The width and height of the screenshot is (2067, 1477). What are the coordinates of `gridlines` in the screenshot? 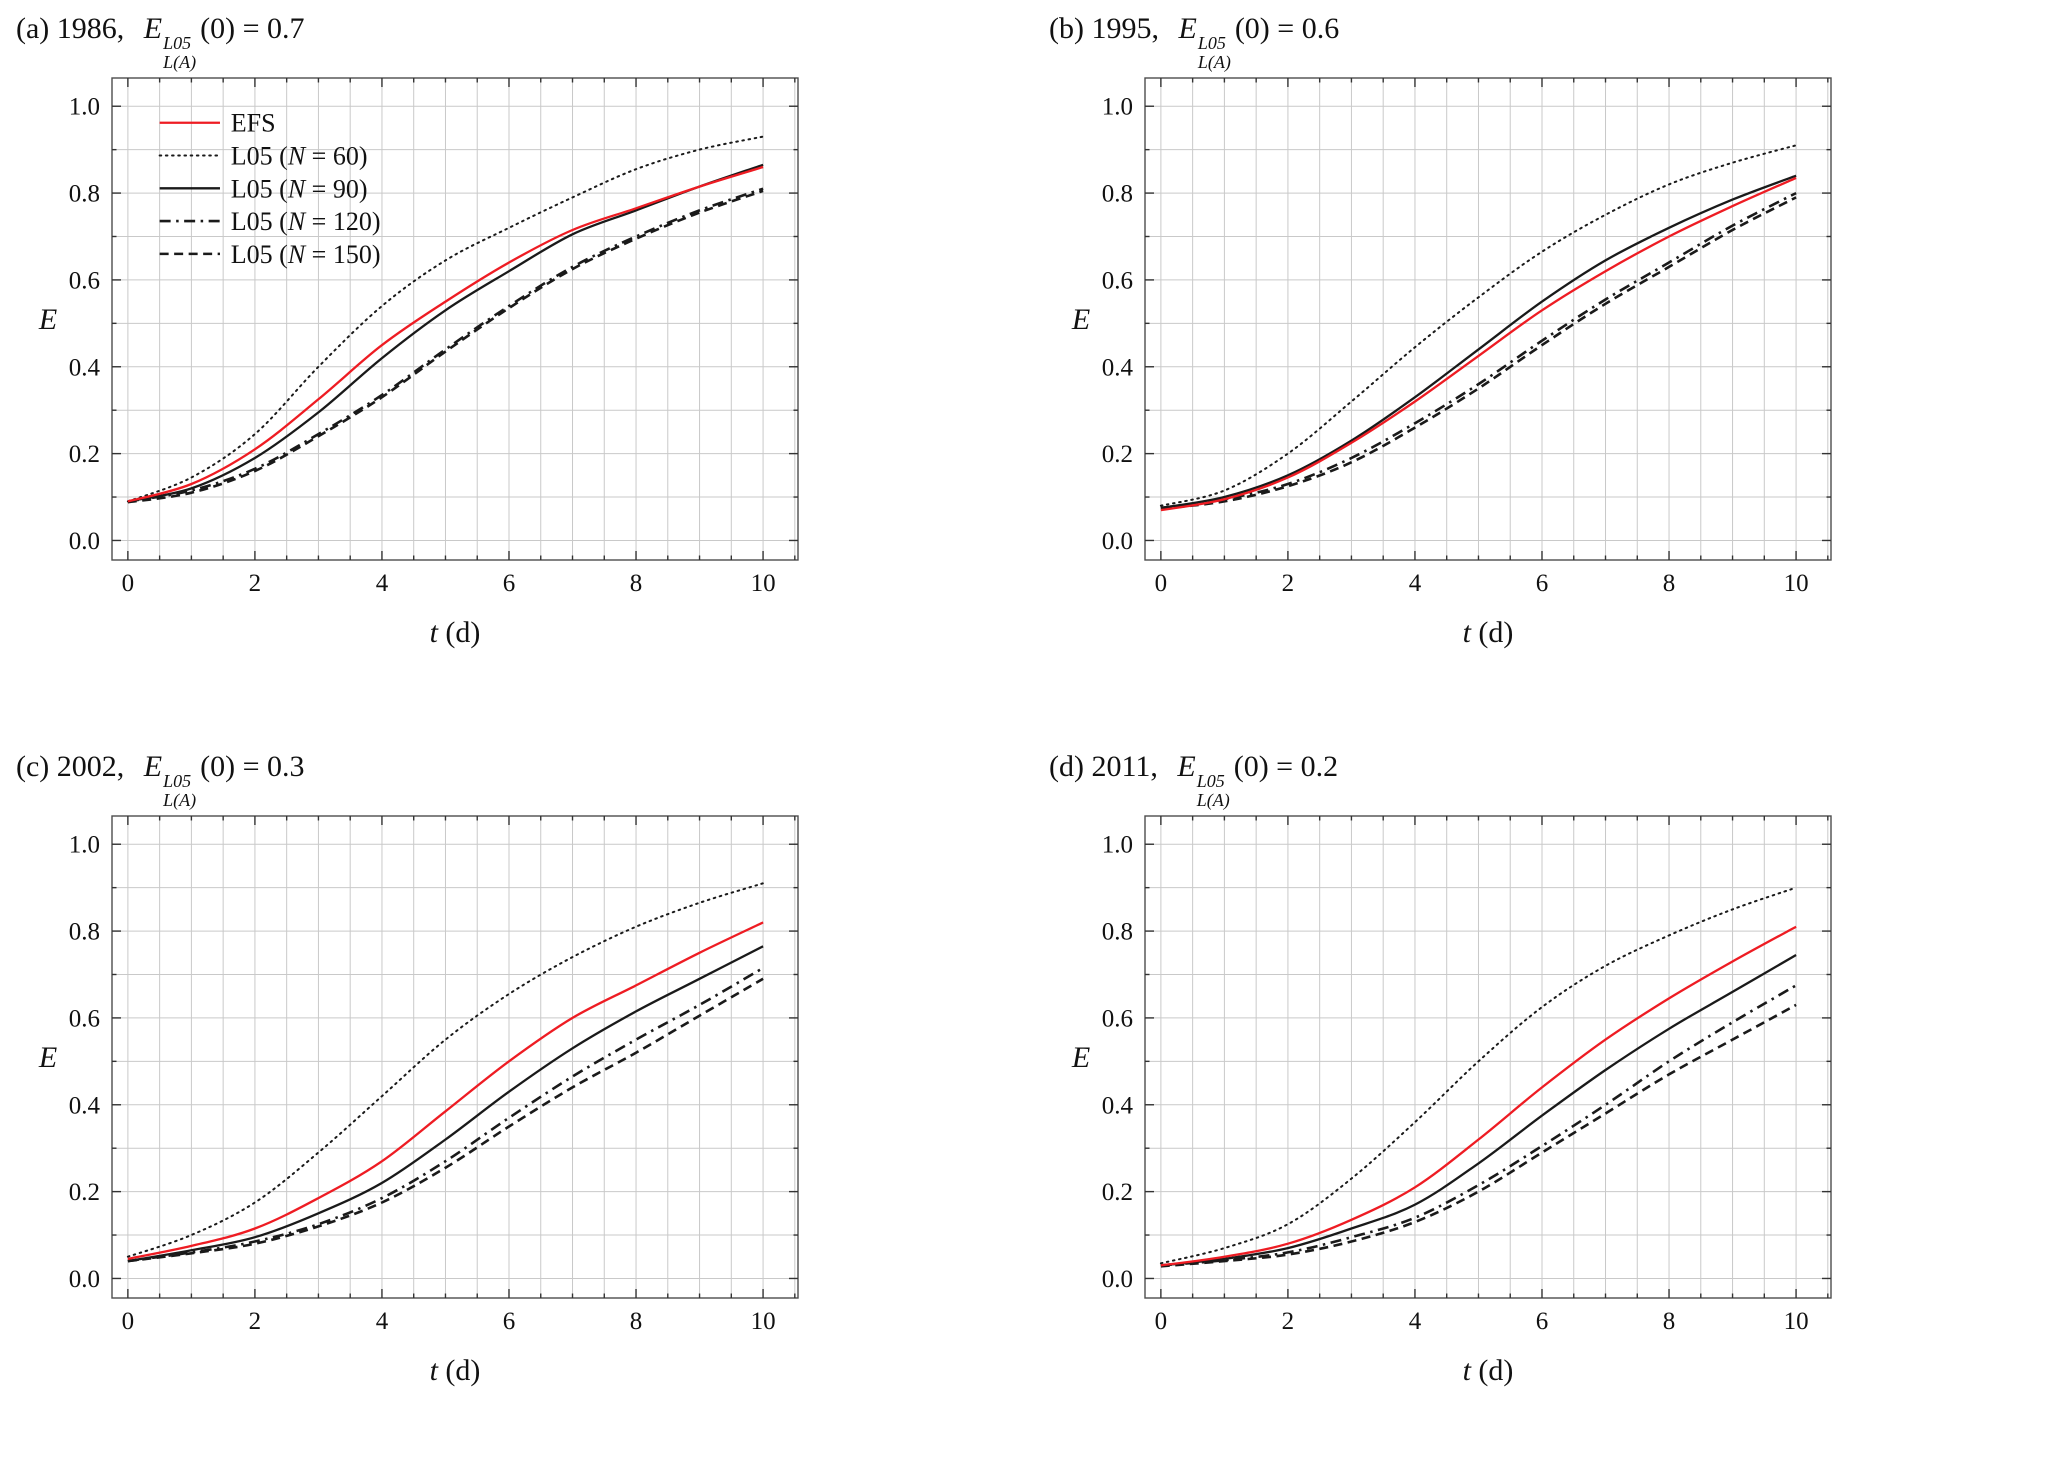 It's located at (1488, 1057).